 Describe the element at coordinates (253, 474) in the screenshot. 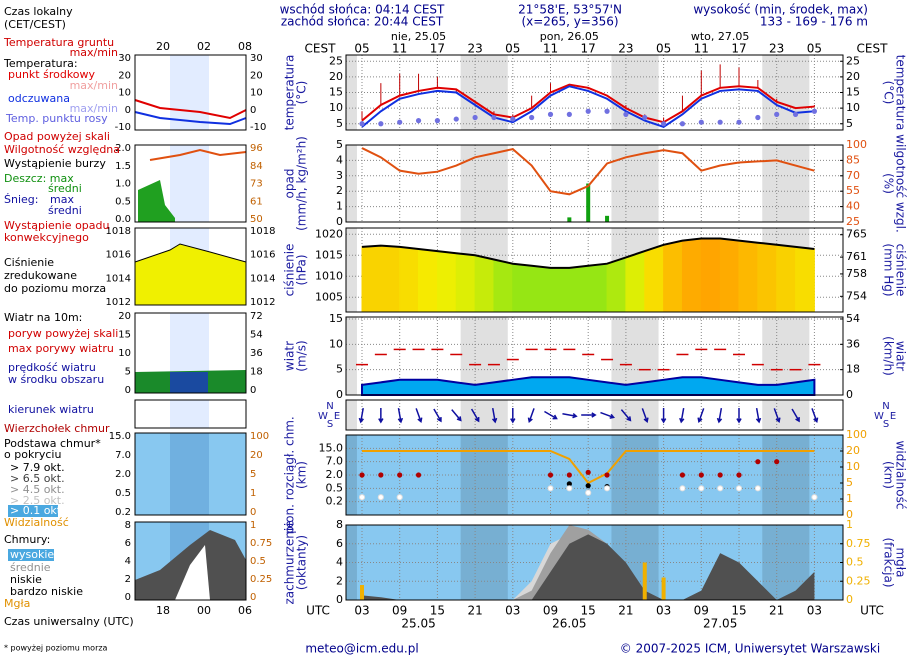

I see `legend-tick-label: 5` at that location.